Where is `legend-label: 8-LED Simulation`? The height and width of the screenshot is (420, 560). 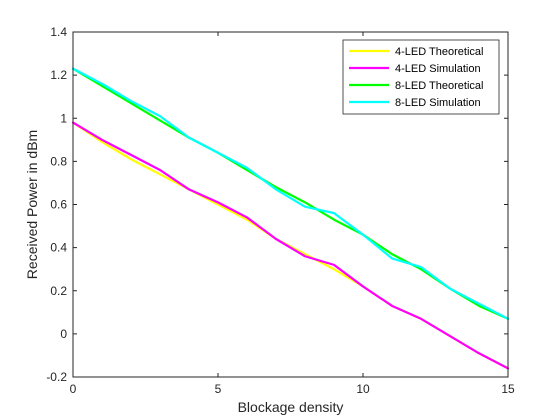
legend-label: 8-LED Simulation is located at coordinates (438, 103).